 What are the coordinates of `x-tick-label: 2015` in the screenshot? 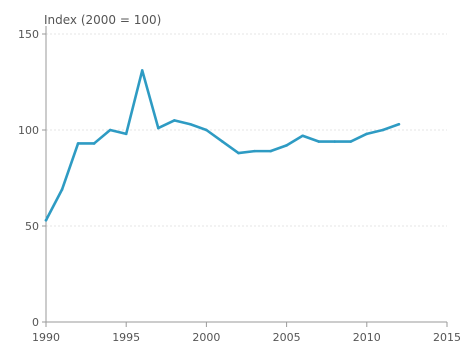 It's located at (447, 337).